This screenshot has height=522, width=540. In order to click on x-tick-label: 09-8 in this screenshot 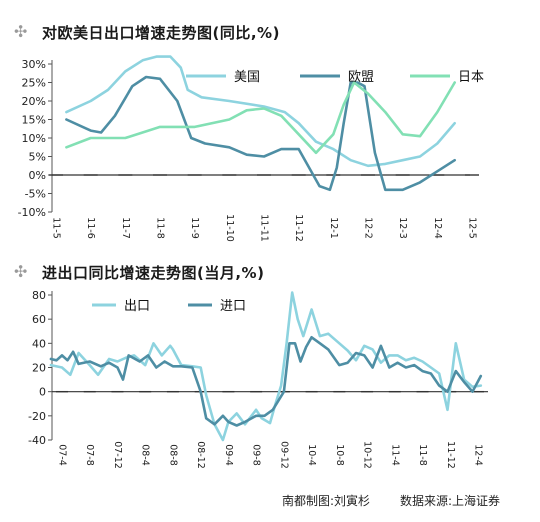, I will do `click(256, 455)`.